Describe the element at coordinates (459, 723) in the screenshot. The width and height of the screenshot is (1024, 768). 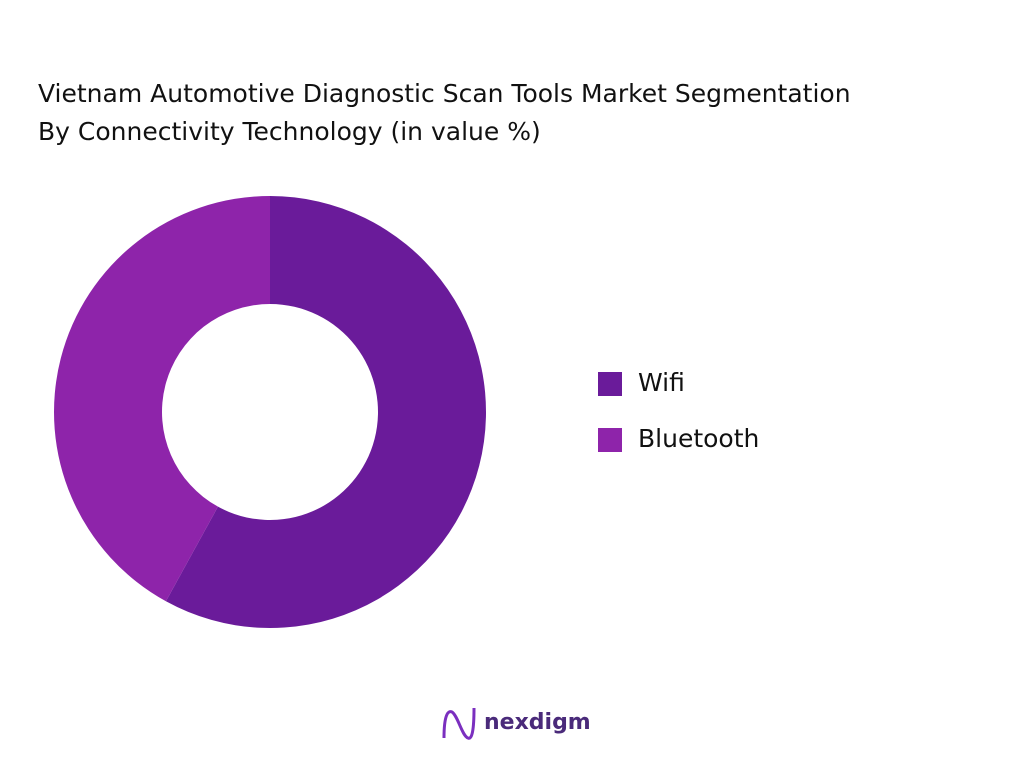
I see `logo-icon` at that location.